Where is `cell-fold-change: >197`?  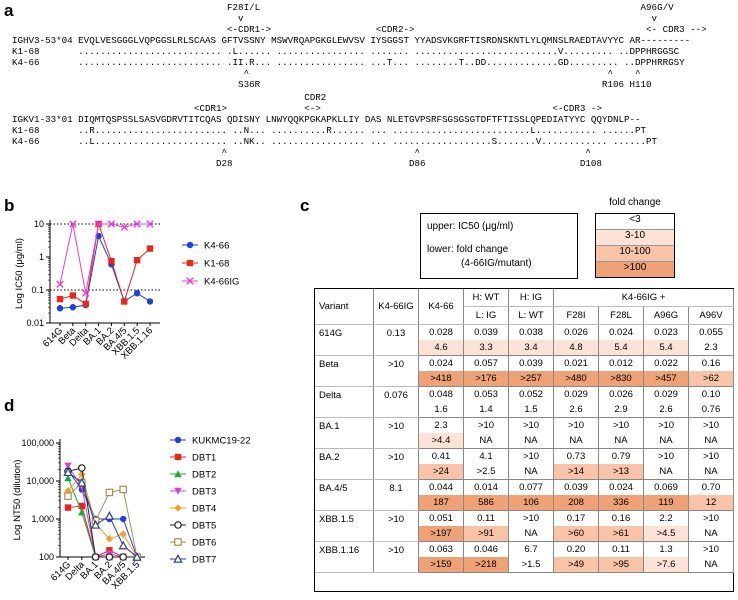 cell-fold-change: >197 is located at coordinates (441, 534).